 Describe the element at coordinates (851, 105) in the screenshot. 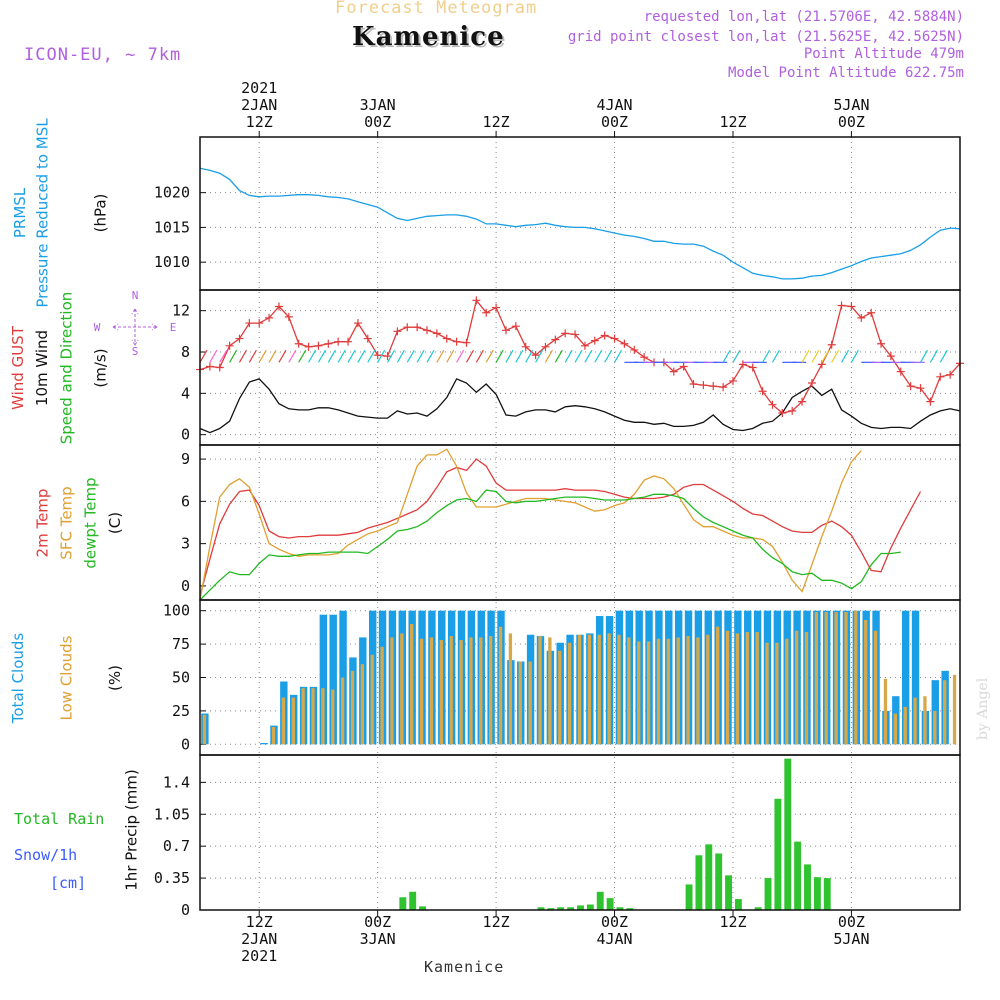

I see `top-time-label: 5JAN` at that location.